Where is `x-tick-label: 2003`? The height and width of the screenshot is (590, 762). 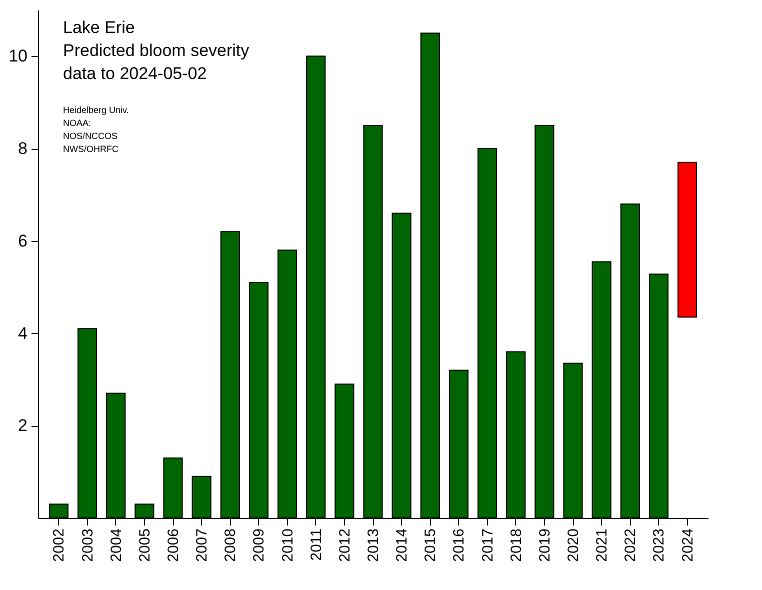 x-tick-label: 2003 is located at coordinates (87, 545).